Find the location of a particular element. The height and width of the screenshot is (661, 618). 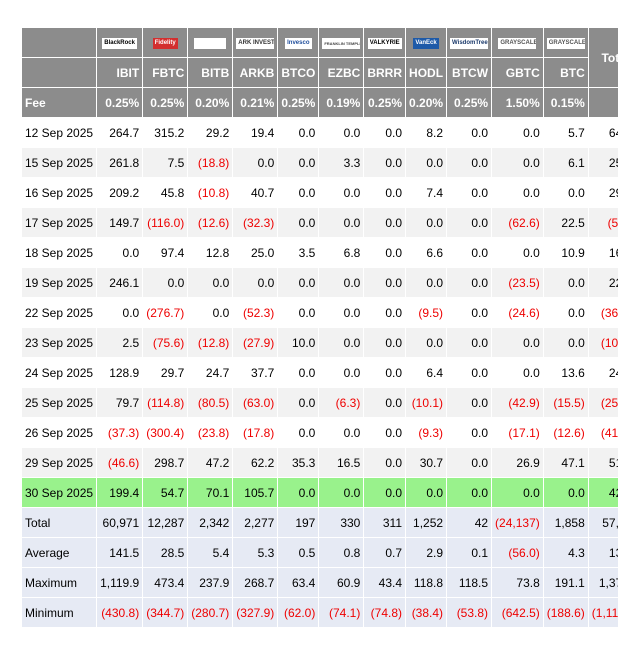

cell-value: (18.8) is located at coordinates (210, 162).